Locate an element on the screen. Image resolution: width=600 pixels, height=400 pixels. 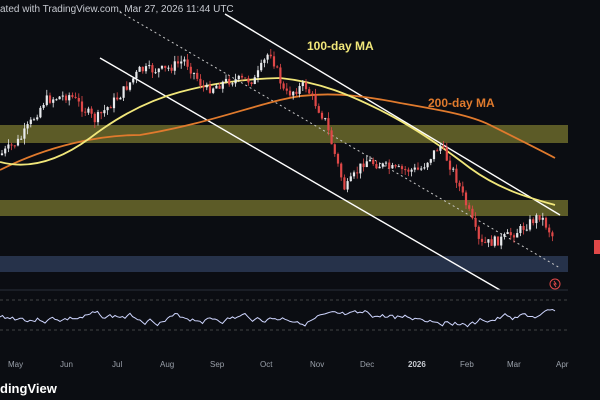
resistance-zone-upper is located at coordinates (284, 134).